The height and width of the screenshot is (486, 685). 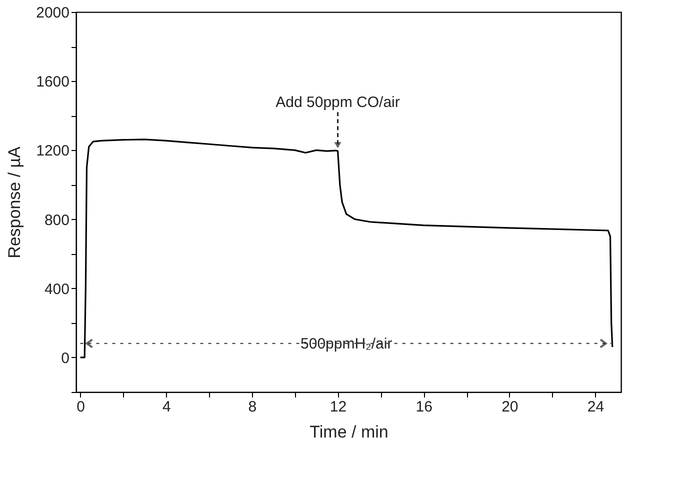 What do you see at coordinates (510, 407) in the screenshot?
I see `x-tick-label: 20` at bounding box center [510, 407].